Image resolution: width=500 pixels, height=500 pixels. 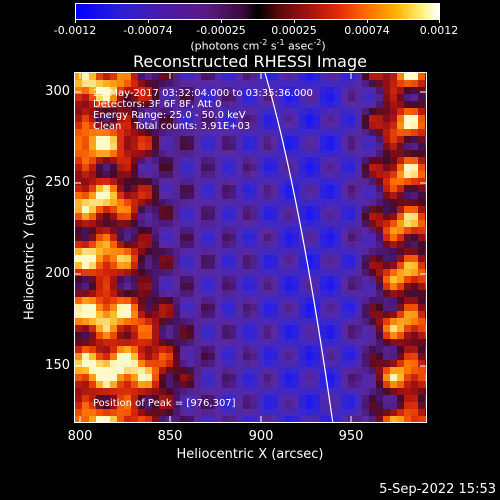 What do you see at coordinates (30, 247) in the screenshot?
I see `y-axis-label: Heliocentric Y (arcsec)` at bounding box center [30, 247].